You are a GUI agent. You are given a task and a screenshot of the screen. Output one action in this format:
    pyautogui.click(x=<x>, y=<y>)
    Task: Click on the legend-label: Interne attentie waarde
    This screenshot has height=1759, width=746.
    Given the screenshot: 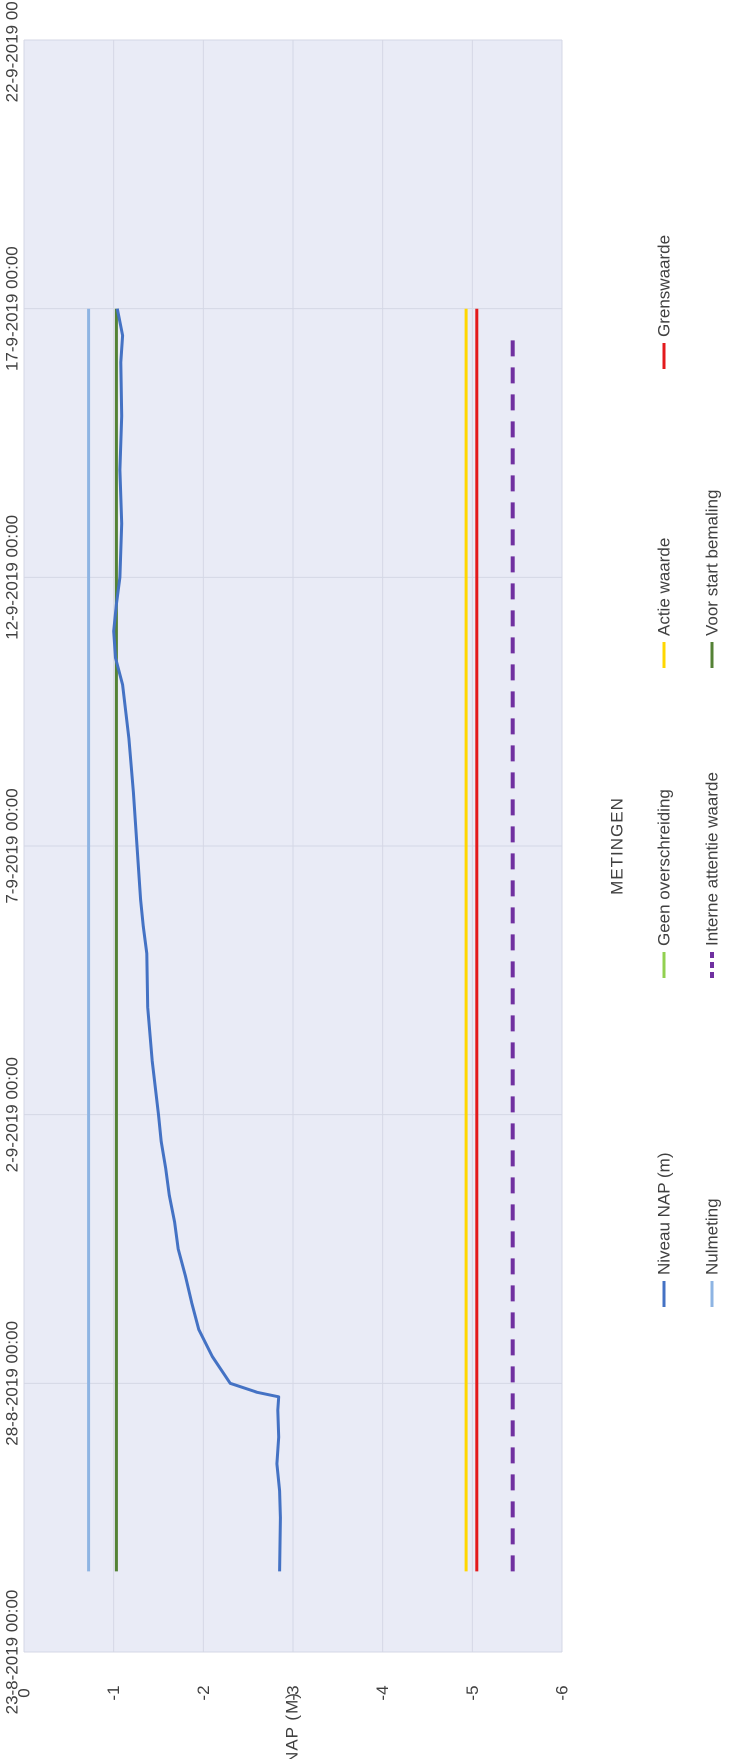 What is the action you would take?
    pyautogui.click(x=712, y=859)
    